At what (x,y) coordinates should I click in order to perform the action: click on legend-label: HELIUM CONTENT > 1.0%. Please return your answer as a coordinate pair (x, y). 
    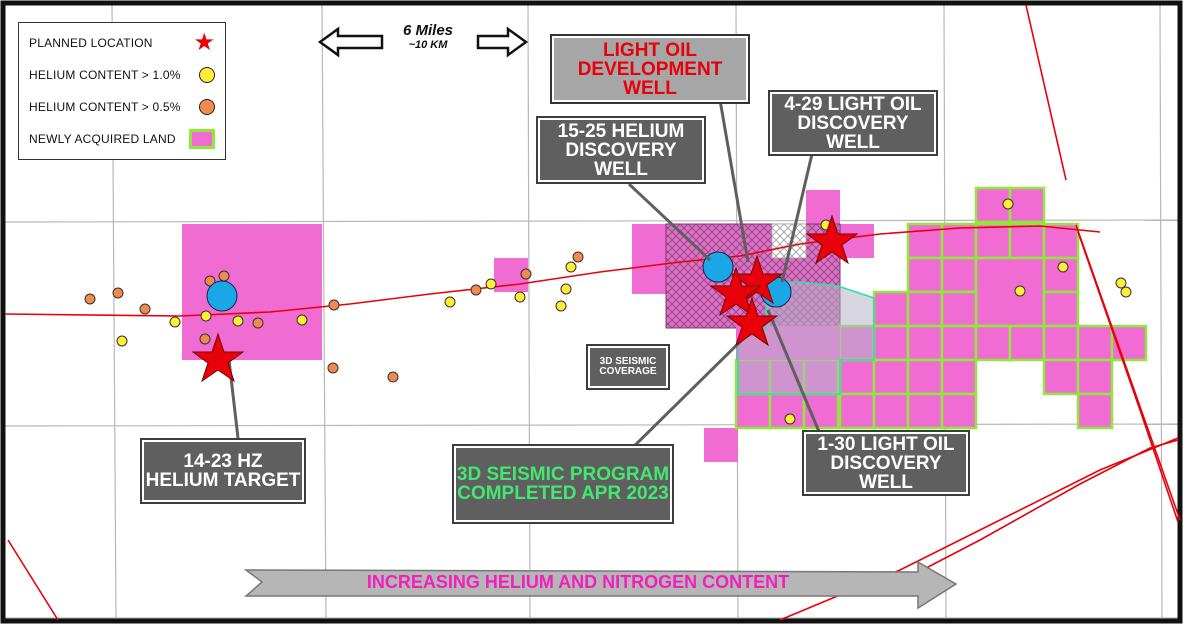
    Looking at the image, I should click on (105, 75).